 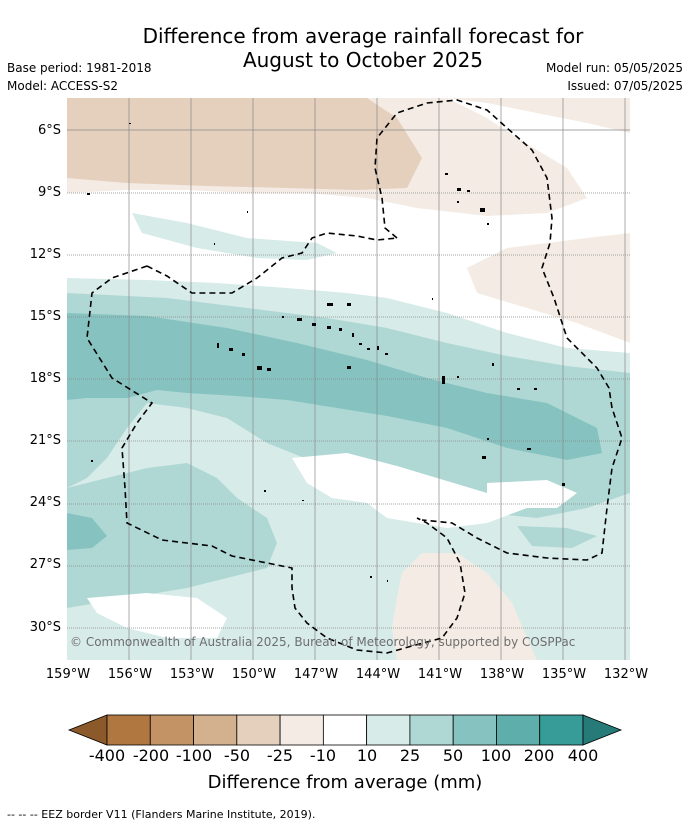 I want to click on colorbar-tick: 400, so click(x=583, y=755).